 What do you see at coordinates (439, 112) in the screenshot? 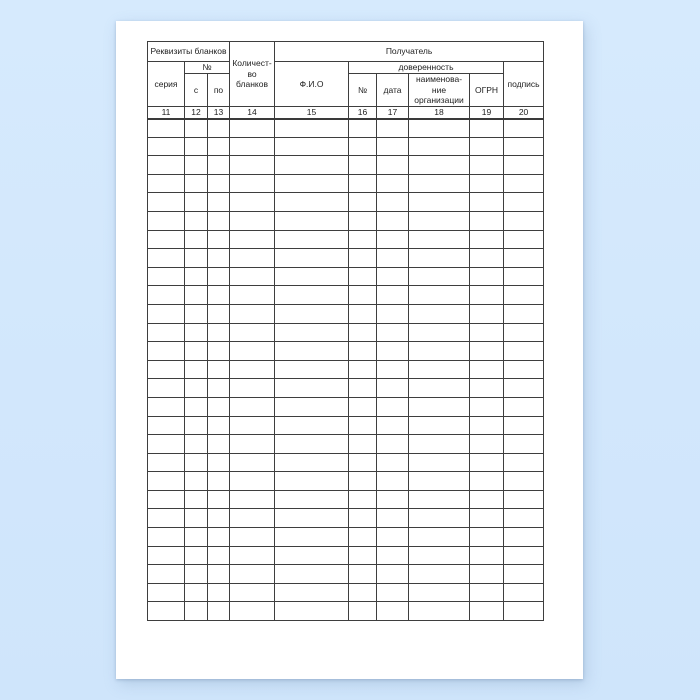
I see `column-number: 18` at bounding box center [439, 112].